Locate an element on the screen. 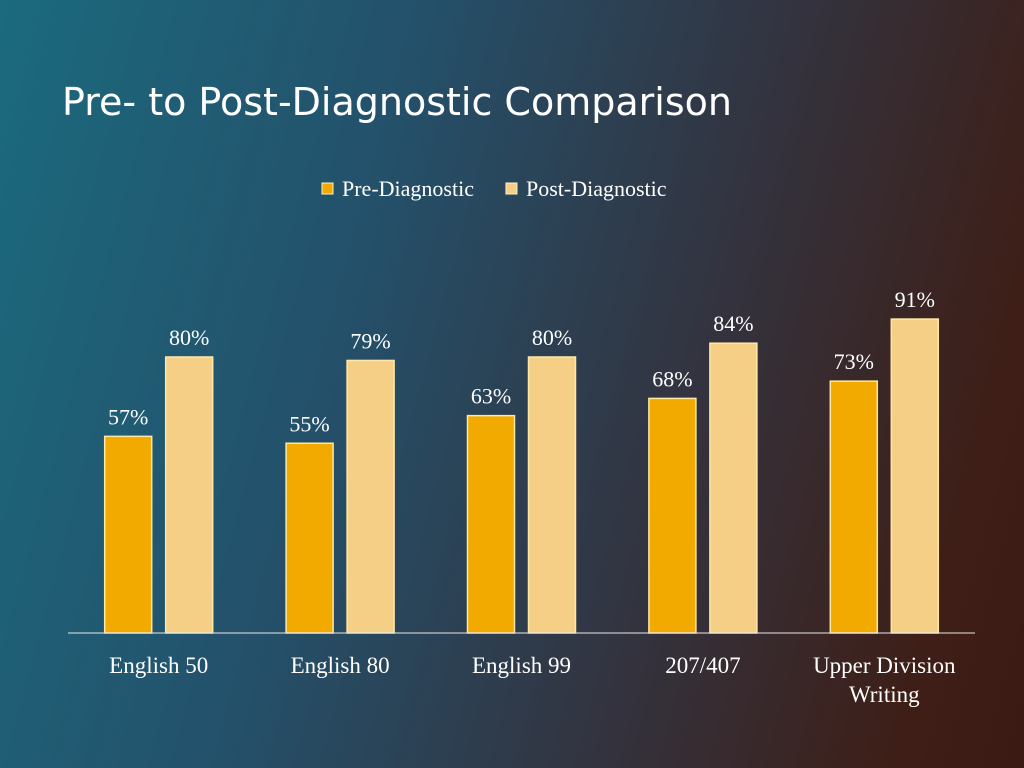 The image size is (1024, 768). x-tick-label: Upper Division Writing is located at coordinates (884, 680).